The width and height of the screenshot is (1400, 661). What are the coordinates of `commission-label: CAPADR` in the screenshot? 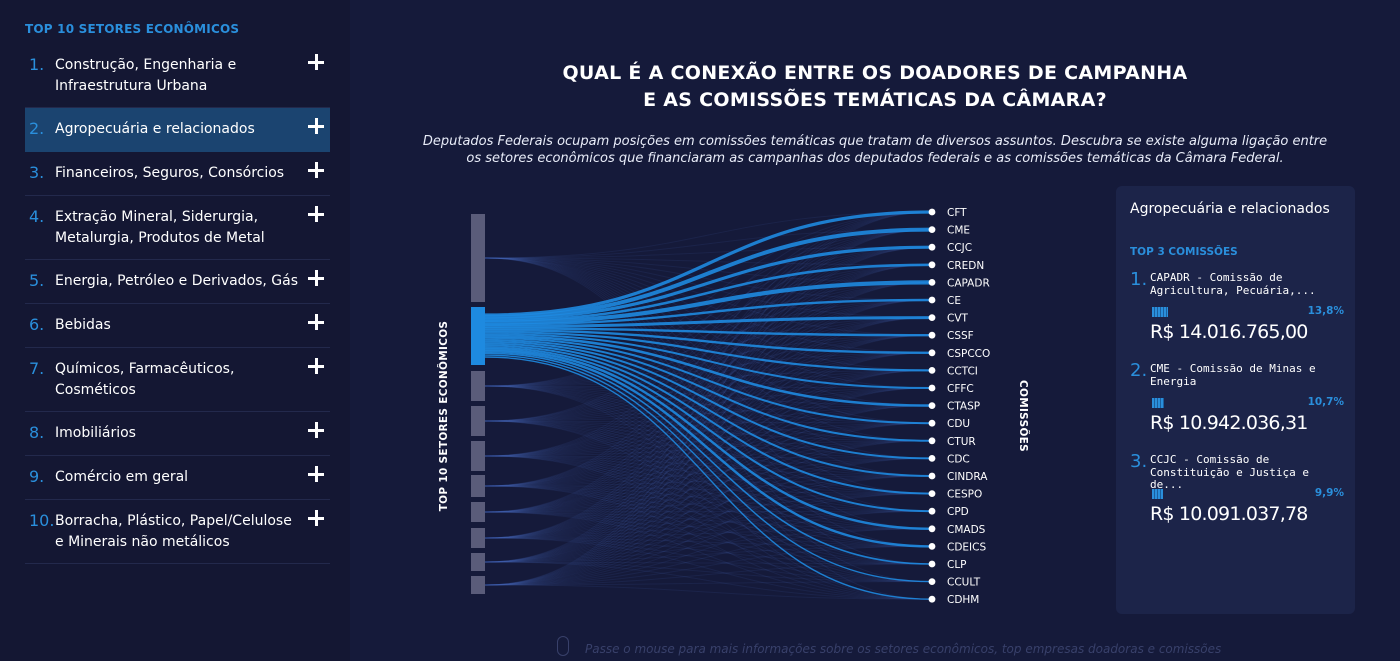 It's located at (968, 283).